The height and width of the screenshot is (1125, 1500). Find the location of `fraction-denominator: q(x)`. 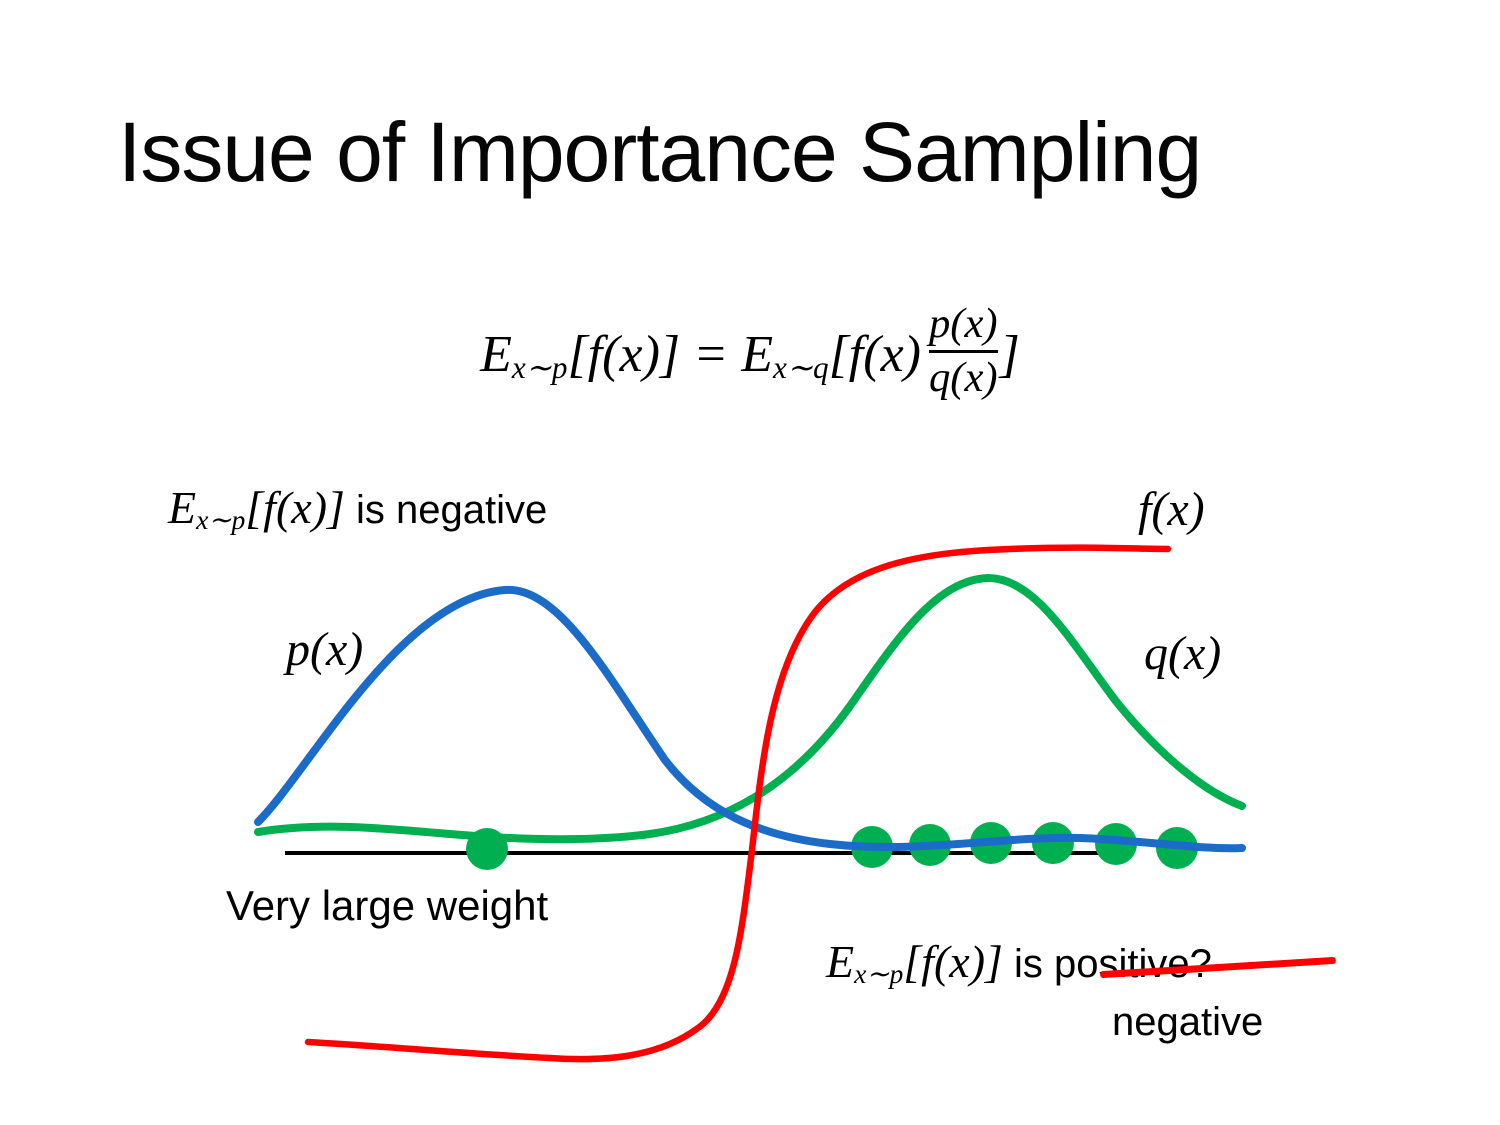

fraction-denominator: q(x) is located at coordinates (963, 377).